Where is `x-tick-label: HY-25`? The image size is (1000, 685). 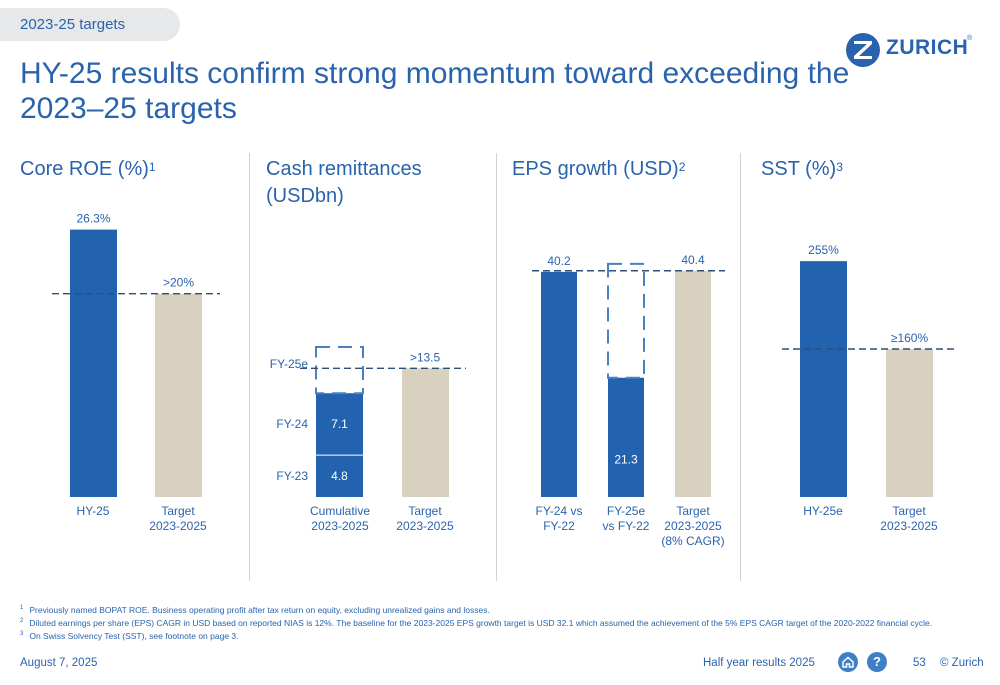 x-tick-label: HY-25 is located at coordinates (93, 511).